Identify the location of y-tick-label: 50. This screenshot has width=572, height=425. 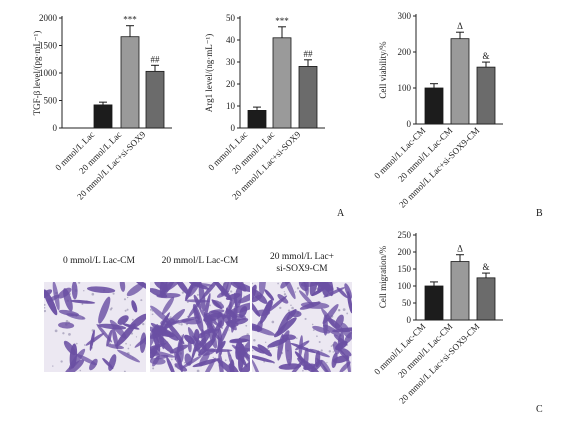
(231, 18).